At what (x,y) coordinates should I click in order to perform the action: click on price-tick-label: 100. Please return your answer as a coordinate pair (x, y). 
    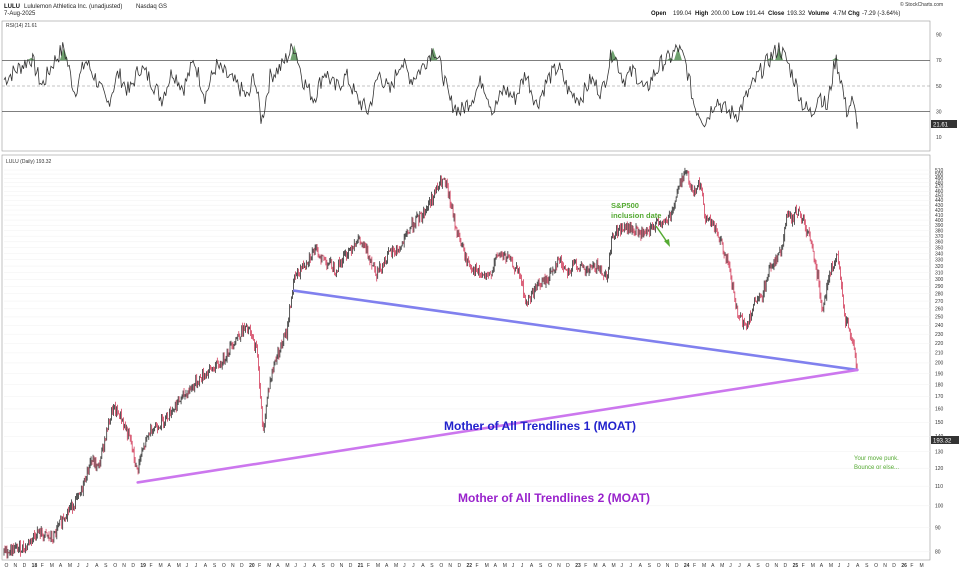
    Looking at the image, I should click on (939, 507).